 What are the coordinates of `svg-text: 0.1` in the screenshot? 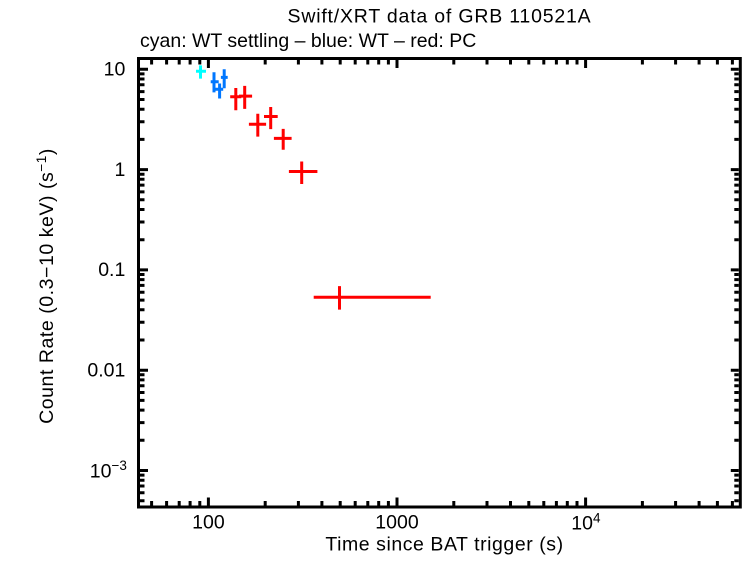 It's located at (111, 270).